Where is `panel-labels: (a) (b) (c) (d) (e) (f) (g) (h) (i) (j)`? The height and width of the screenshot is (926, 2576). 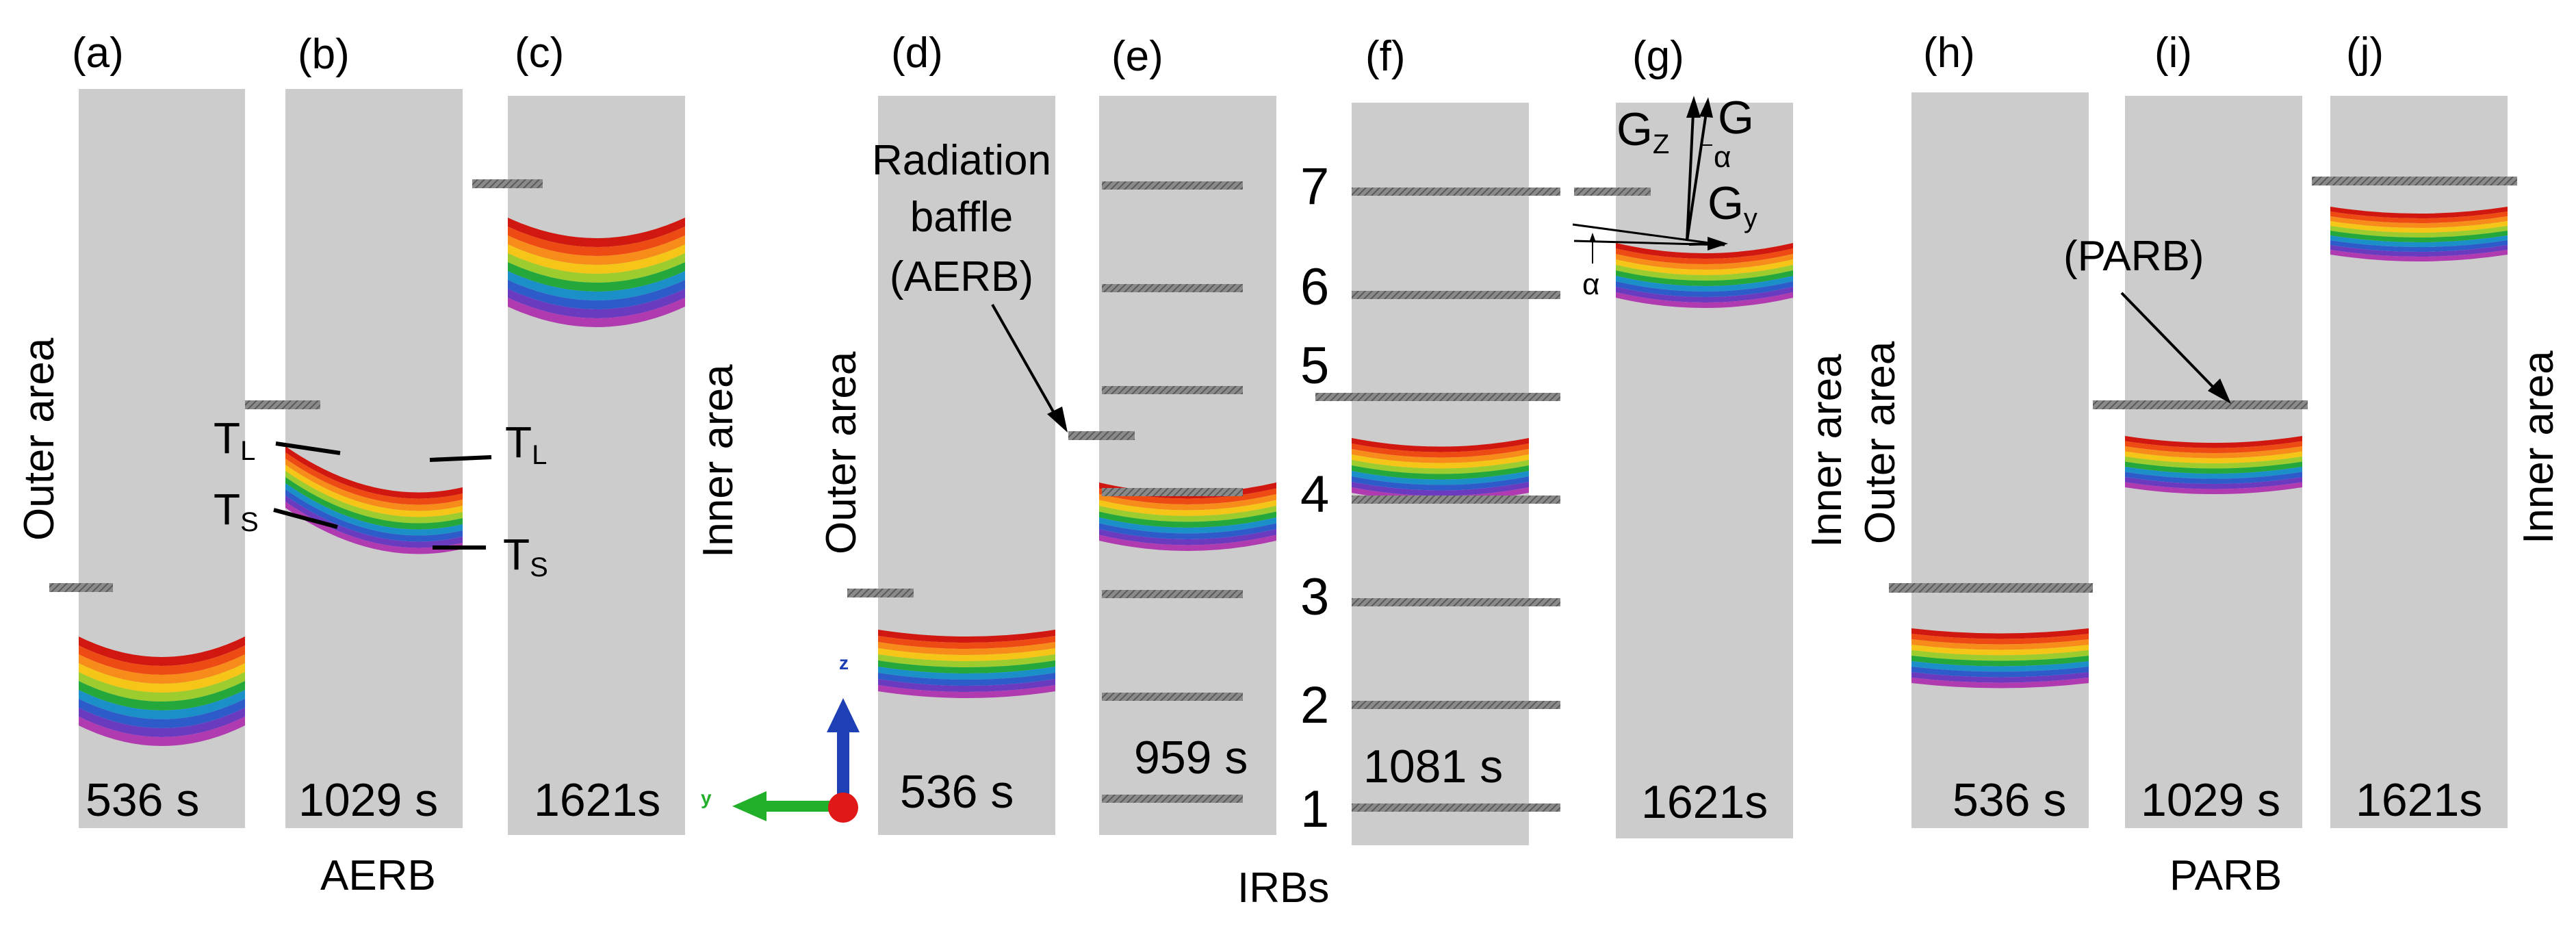
panel-labels: (a) (b) (c) (d) (e) (f) (g) (h) (i) (j) is located at coordinates (1228, 55).